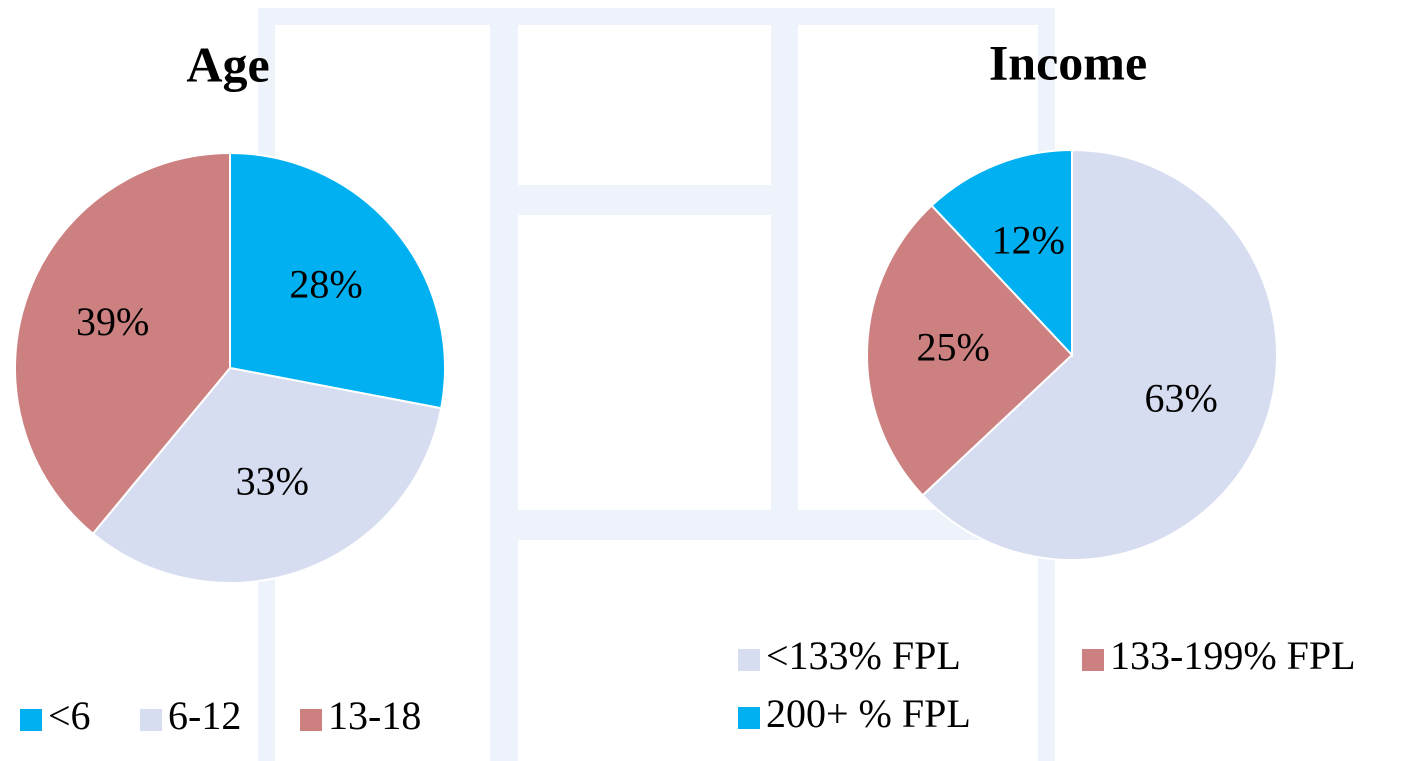 This screenshot has width=1412, height=761. What do you see at coordinates (325, 284) in the screenshot?
I see `data-label: 28%` at bounding box center [325, 284].